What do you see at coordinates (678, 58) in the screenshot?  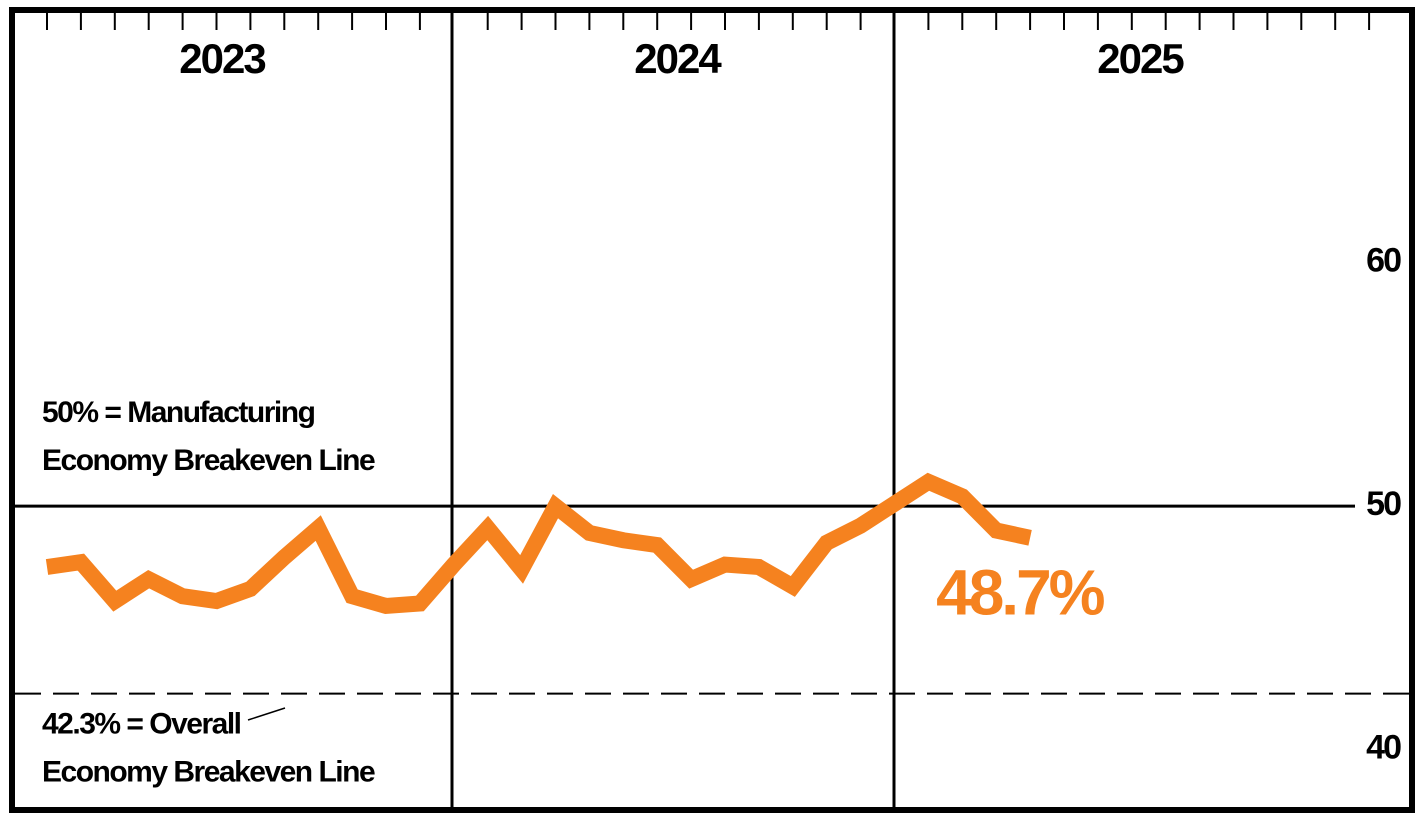 I see `year-label: 2024` at bounding box center [678, 58].